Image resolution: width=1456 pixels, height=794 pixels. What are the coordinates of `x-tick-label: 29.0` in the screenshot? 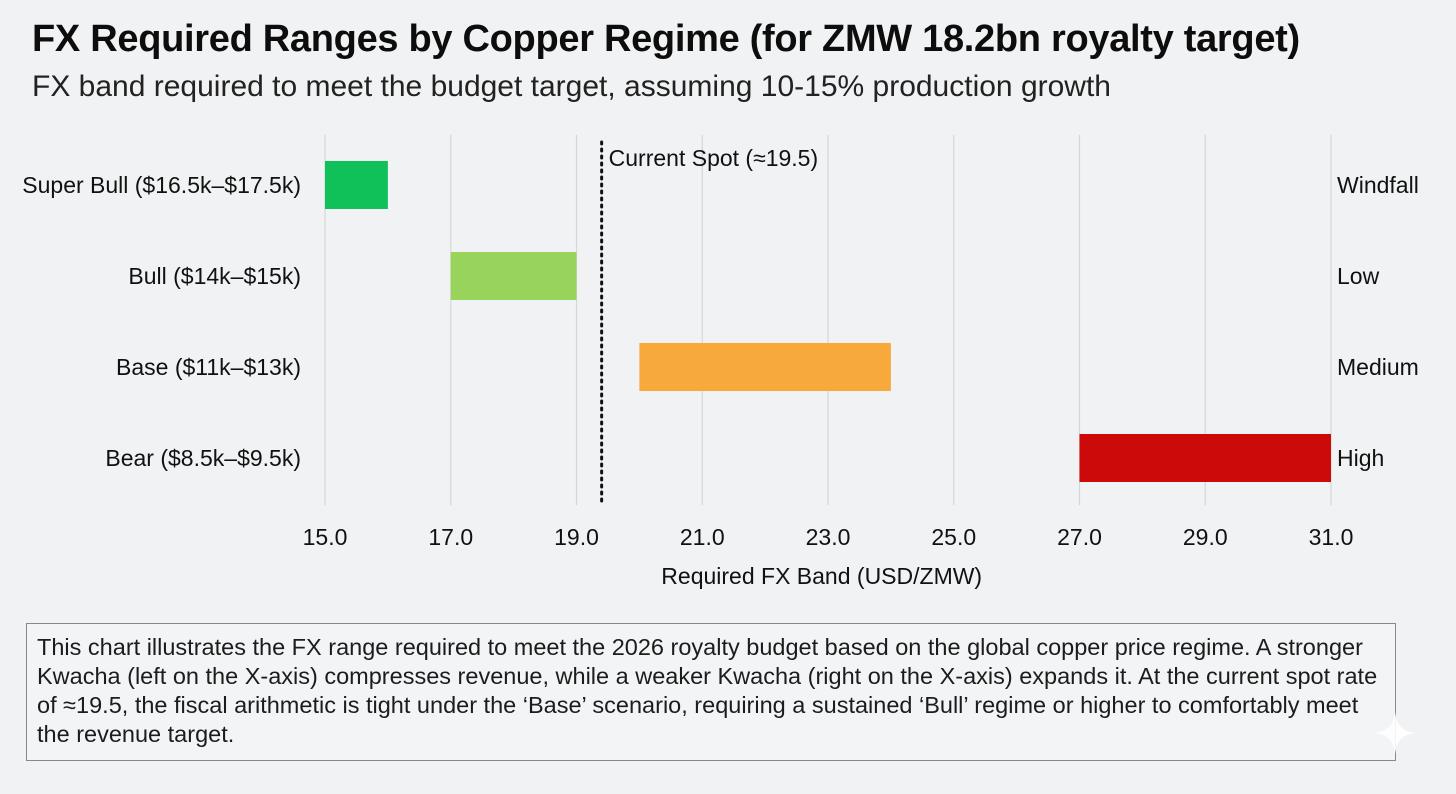 It's located at (1205, 537).